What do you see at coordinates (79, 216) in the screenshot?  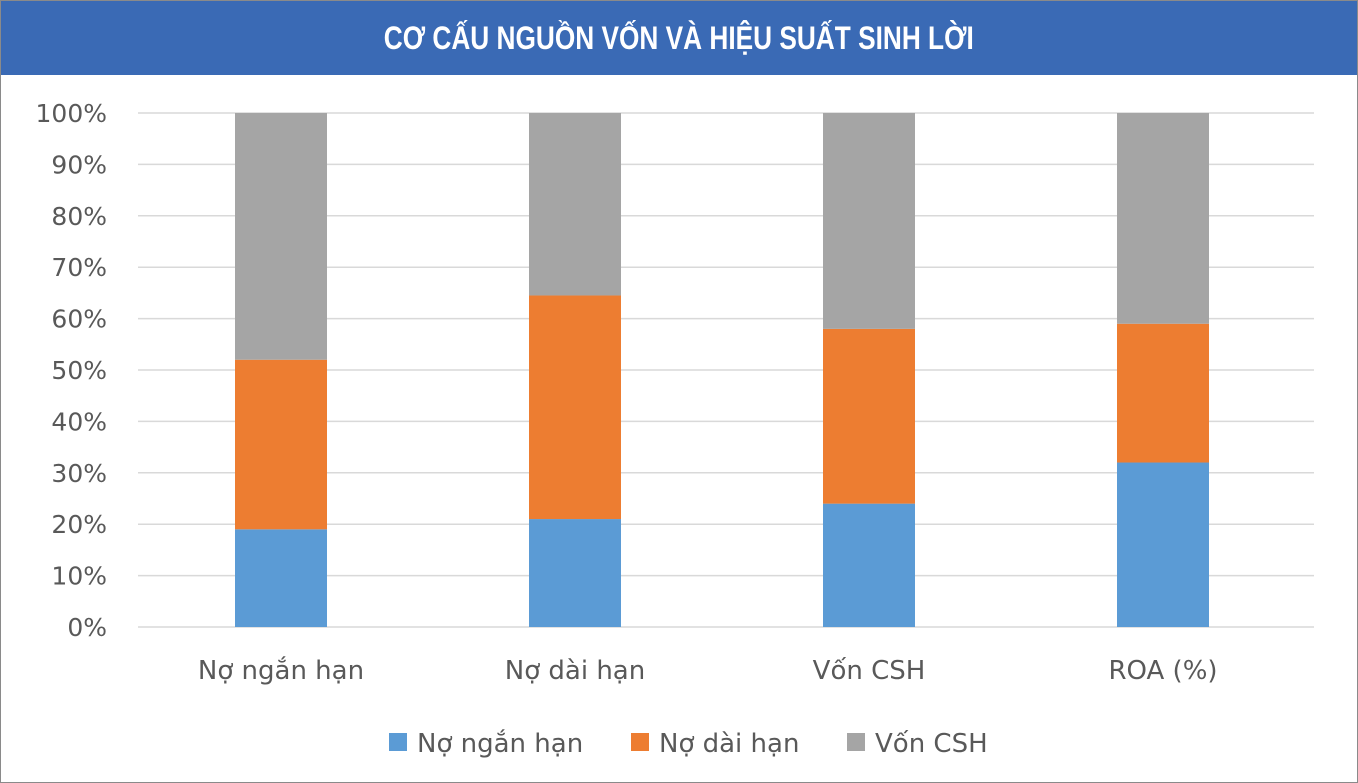 I see `y-tick-label: 80%` at bounding box center [79, 216].